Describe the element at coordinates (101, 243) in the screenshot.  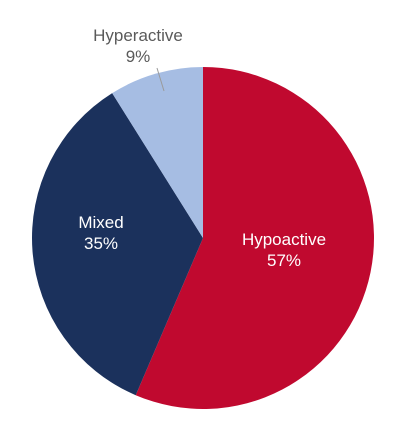
I see `slice-value-mixed: 35%` at that location.